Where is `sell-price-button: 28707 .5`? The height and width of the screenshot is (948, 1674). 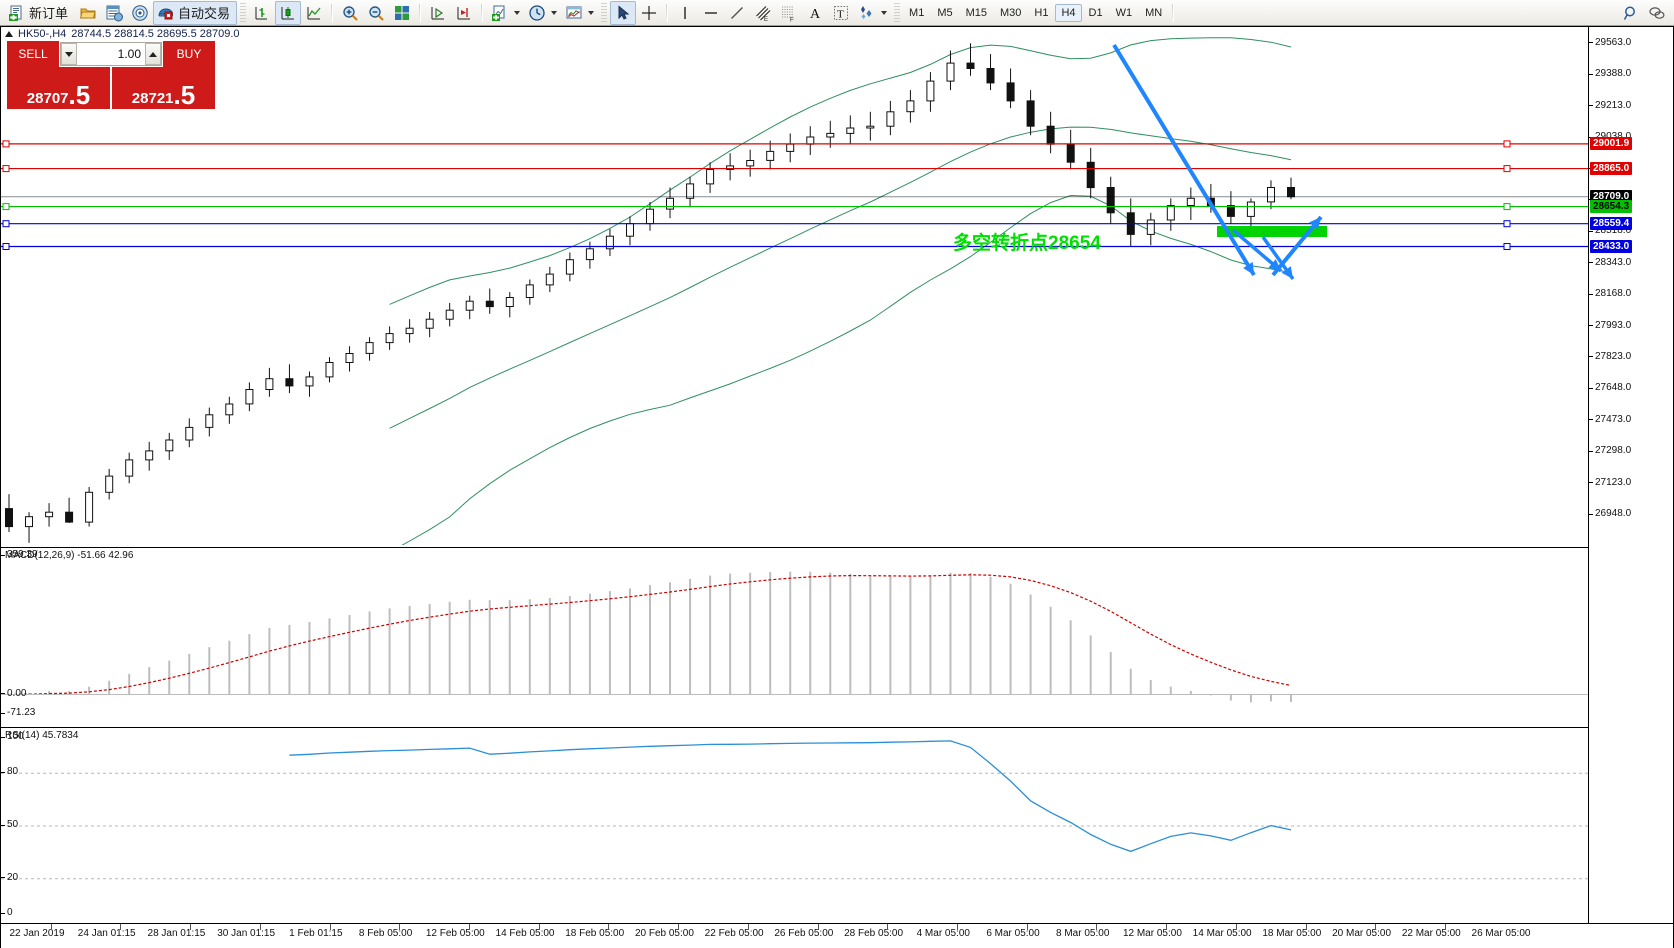 sell-price-button: 28707 .5 is located at coordinates (58, 88).